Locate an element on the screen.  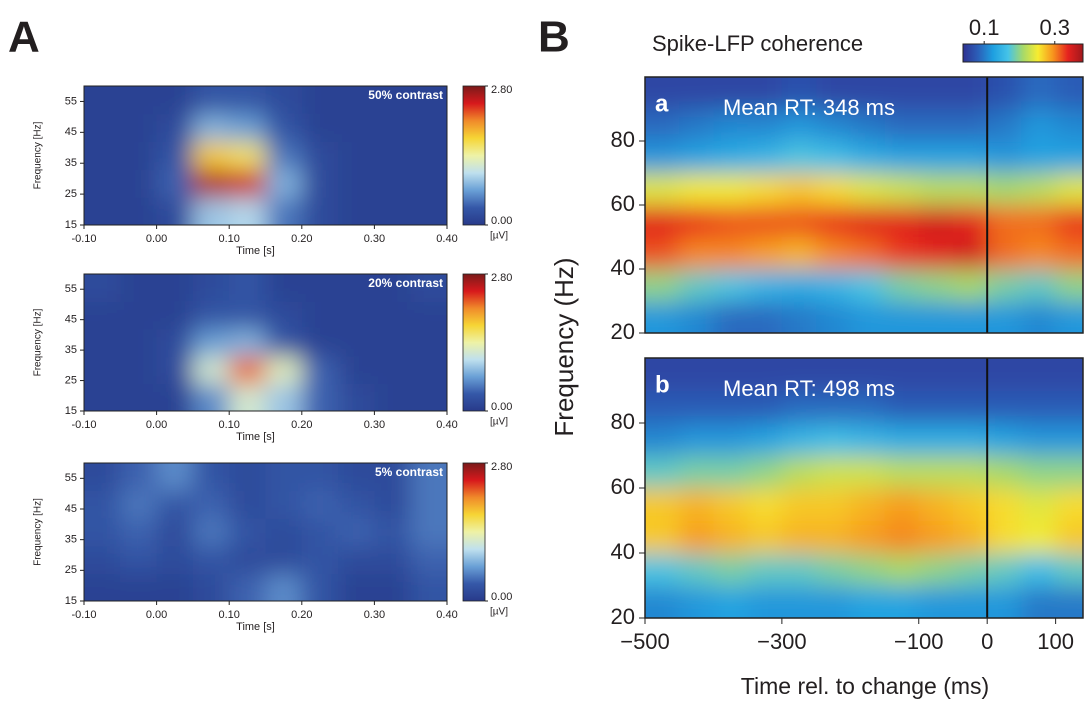
y-tick-label: 60 is located at coordinates (623, 203).